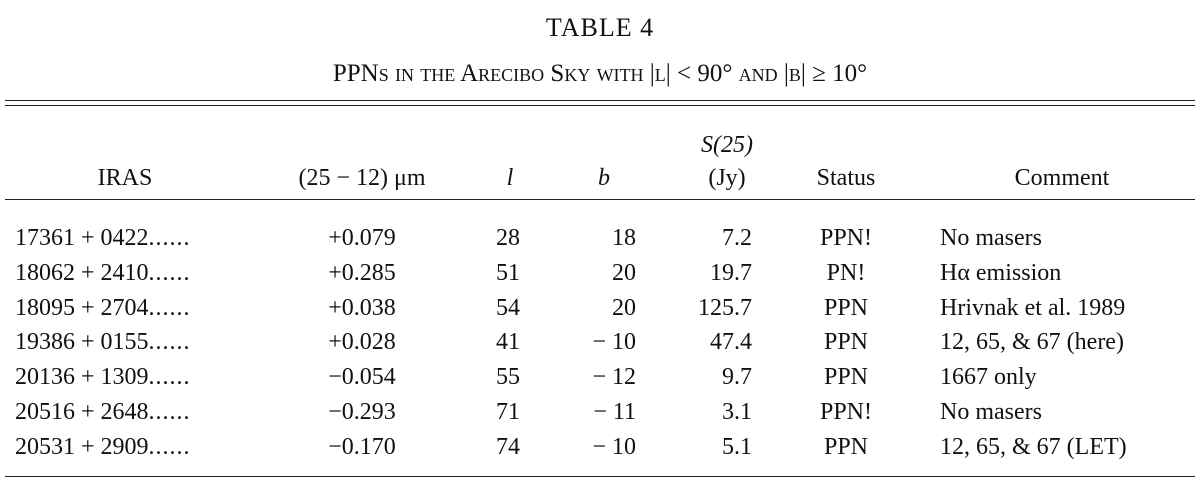  What do you see at coordinates (737, 446) in the screenshot?
I see `table-cell: 5.1` at bounding box center [737, 446].